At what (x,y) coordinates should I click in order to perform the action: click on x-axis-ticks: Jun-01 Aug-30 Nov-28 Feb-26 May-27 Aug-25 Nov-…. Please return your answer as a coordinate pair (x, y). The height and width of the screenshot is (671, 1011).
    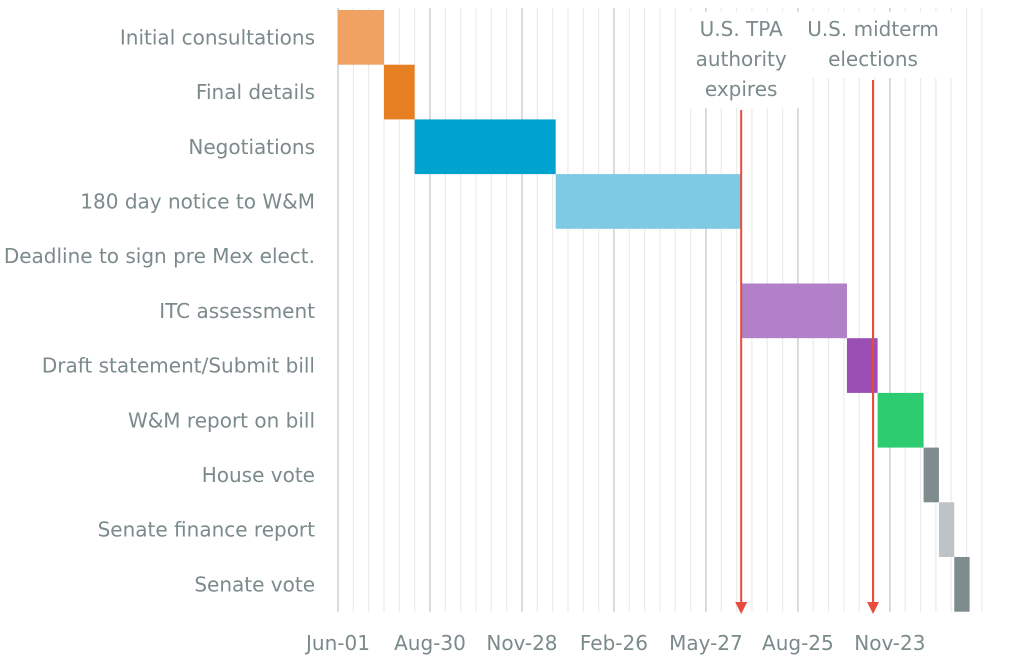
    Looking at the image, I should click on (614, 643).